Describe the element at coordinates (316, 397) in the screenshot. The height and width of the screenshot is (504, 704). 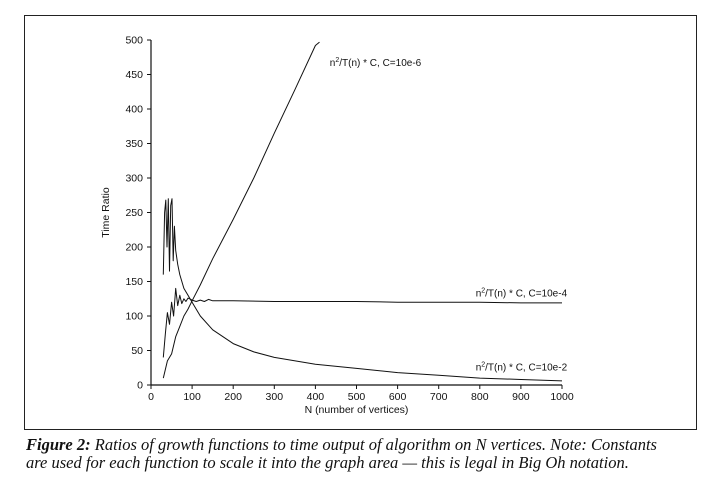
I see `x-tick-label: 400` at that location.